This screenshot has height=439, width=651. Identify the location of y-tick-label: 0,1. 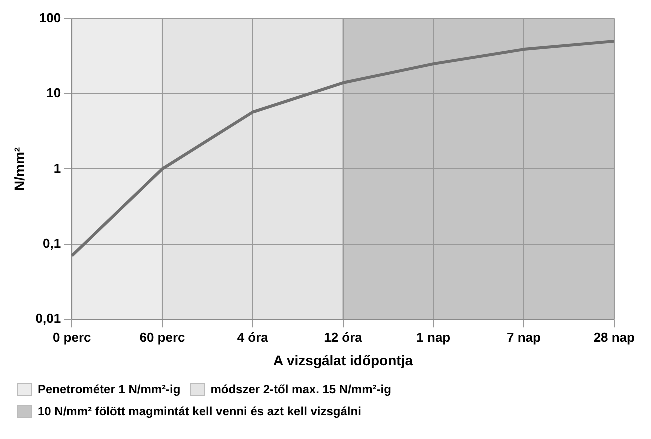
(52, 243).